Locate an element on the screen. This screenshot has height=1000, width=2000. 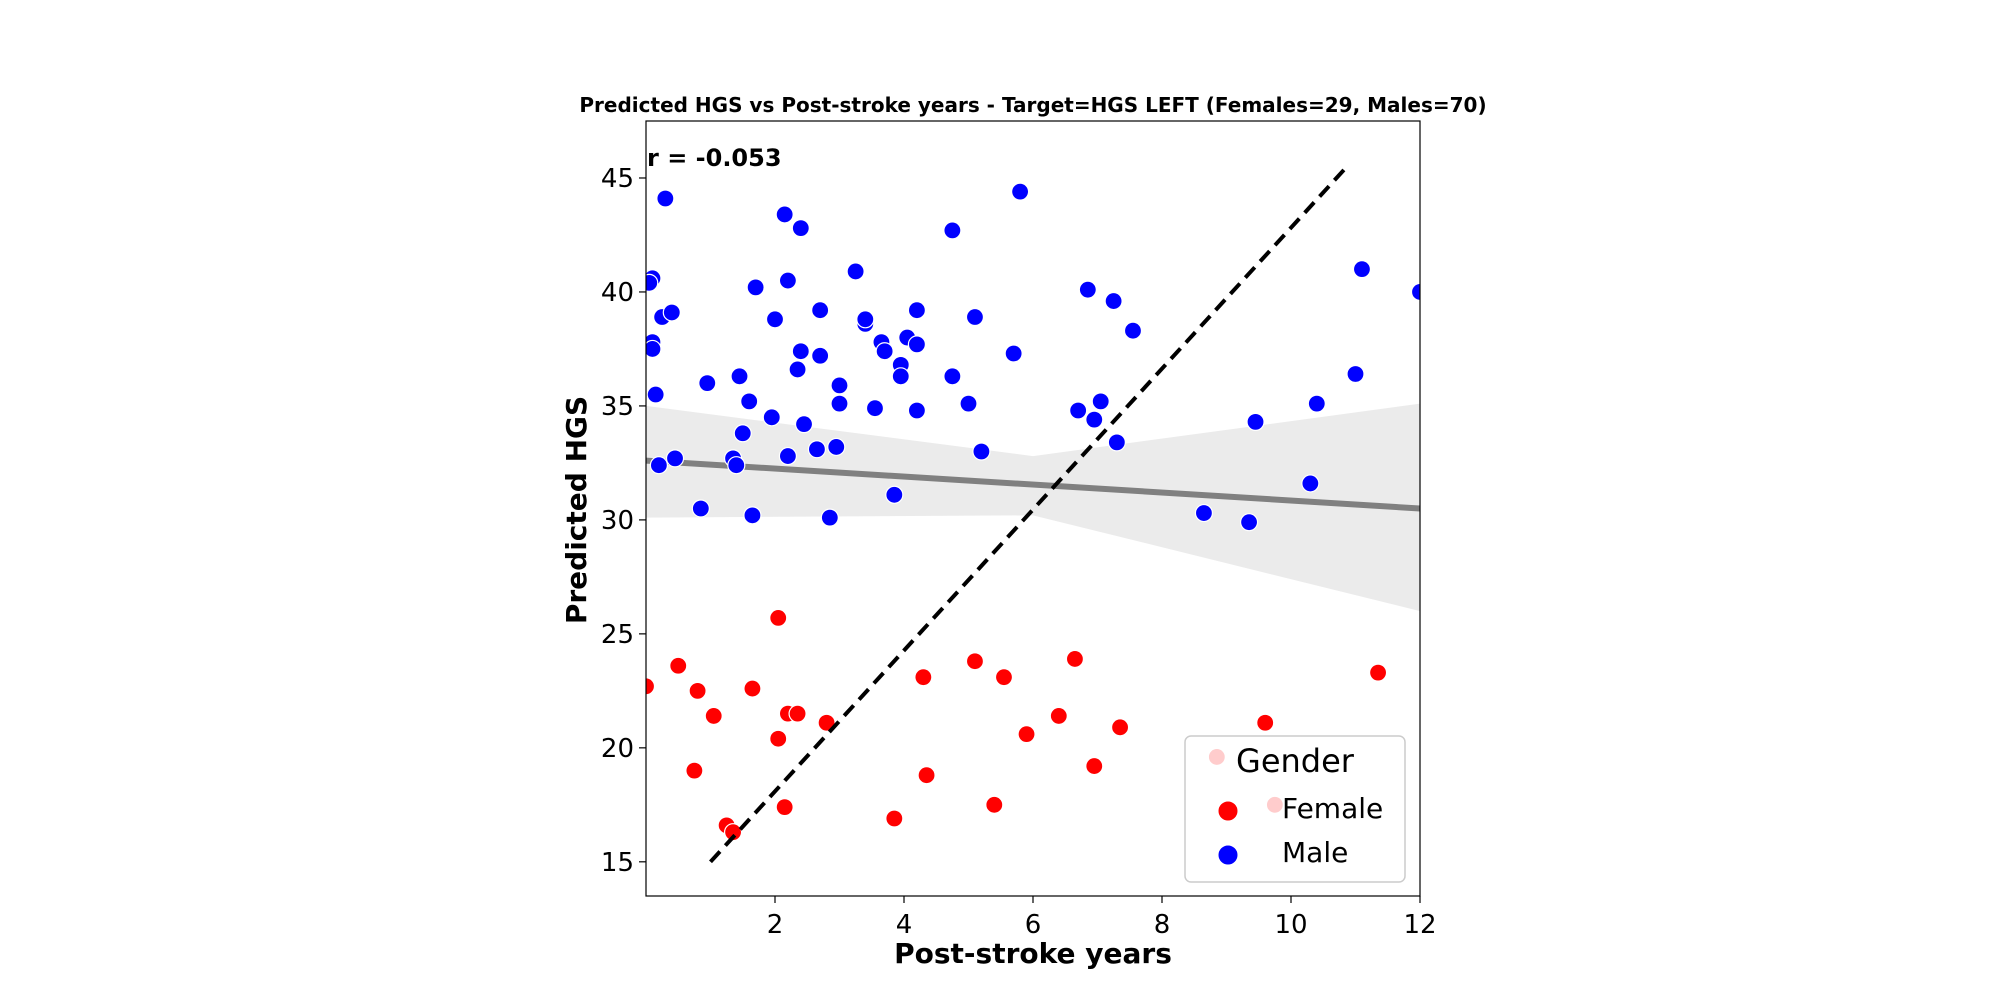
y-axis-ticks: 15 20 25 30 35 40 45 is located at coordinates (623, 521).